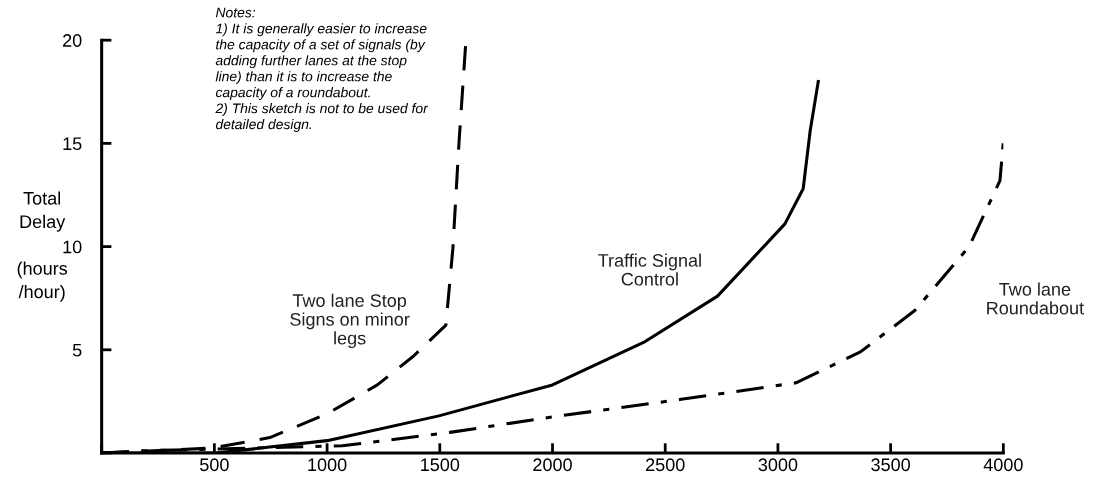 This screenshot has width=1105, height=484. What do you see at coordinates (72, 144) in the screenshot?
I see `y-tick-label: 15` at bounding box center [72, 144].